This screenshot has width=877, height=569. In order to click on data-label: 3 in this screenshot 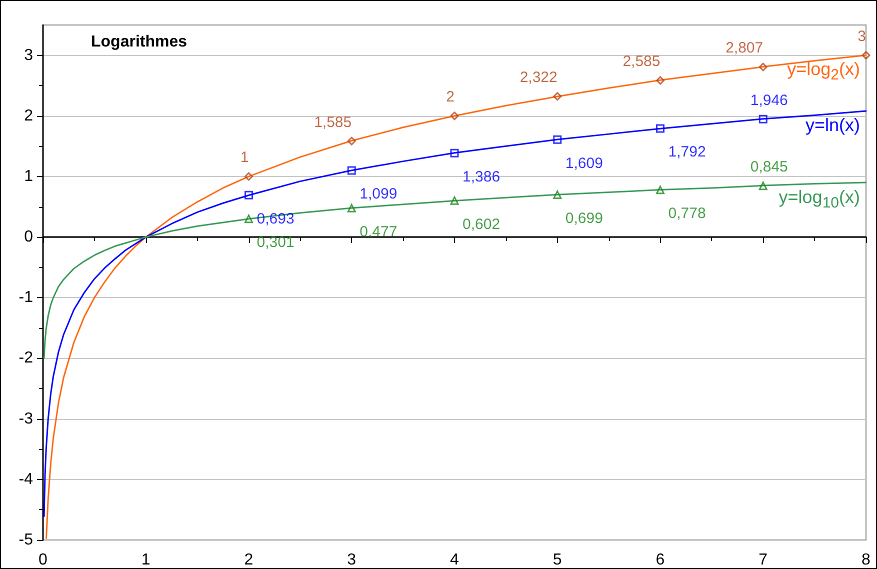, I will do `click(862, 37)`.